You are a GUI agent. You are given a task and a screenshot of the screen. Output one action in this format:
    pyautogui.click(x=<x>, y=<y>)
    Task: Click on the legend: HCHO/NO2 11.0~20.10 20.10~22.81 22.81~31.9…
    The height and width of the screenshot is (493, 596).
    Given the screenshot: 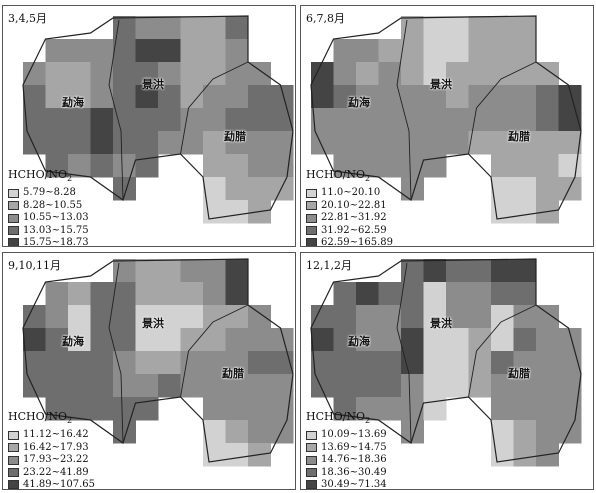 What is the action you would take?
    pyautogui.click(x=349, y=207)
    